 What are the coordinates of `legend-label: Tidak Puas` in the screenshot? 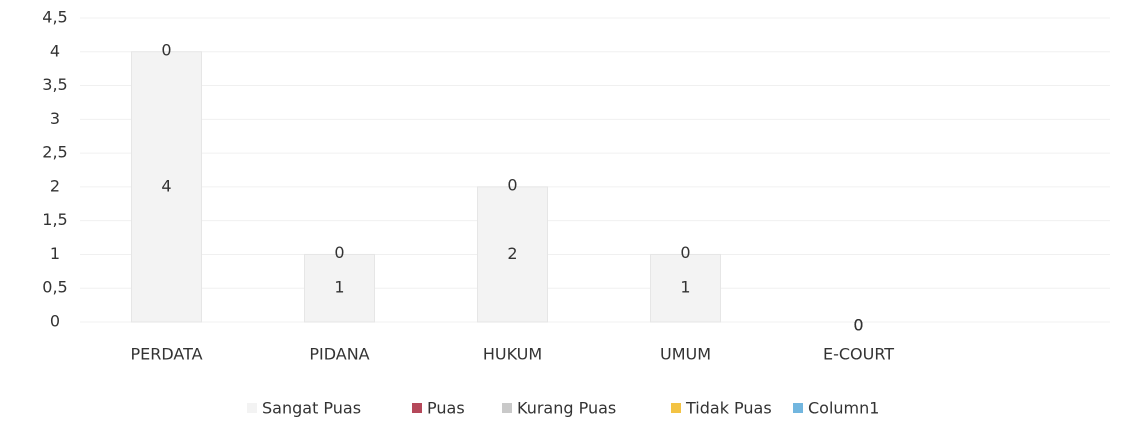 It's located at (728, 408).